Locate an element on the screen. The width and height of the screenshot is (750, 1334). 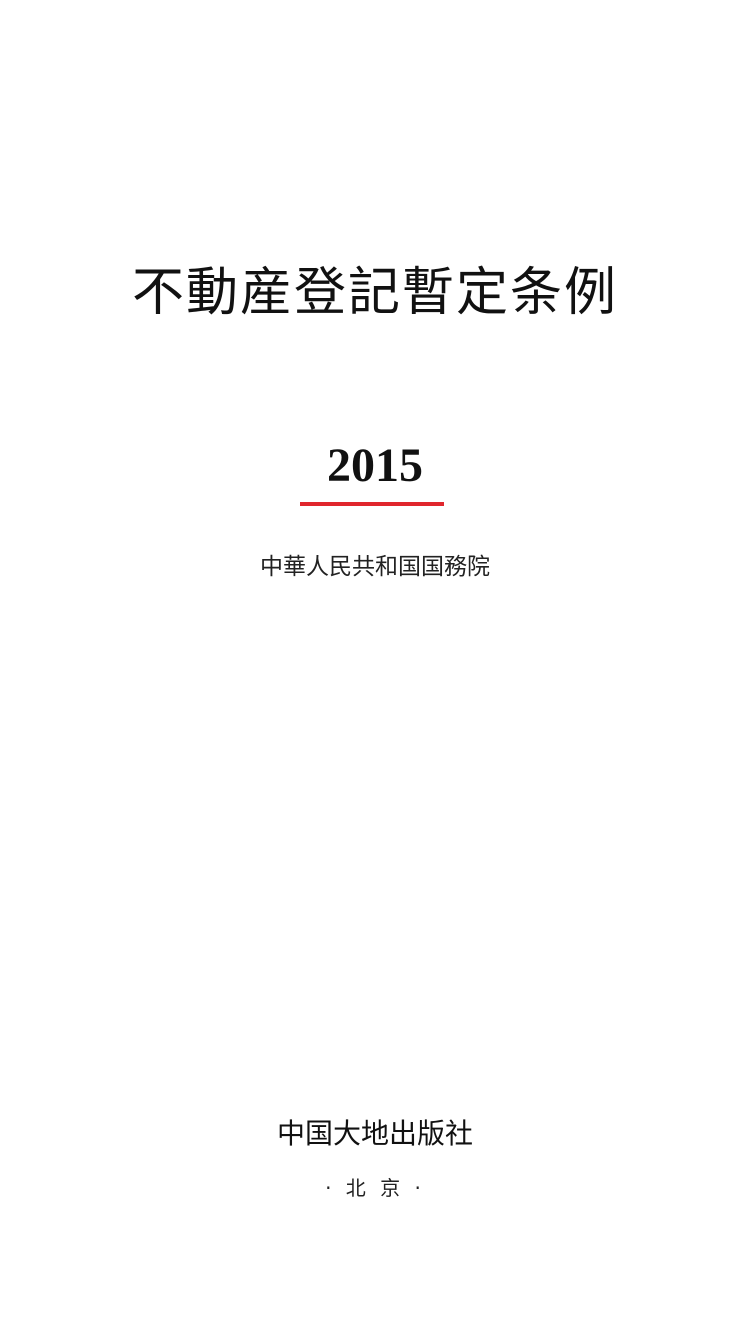
publication-year: 2015 is located at coordinates (375, 465).